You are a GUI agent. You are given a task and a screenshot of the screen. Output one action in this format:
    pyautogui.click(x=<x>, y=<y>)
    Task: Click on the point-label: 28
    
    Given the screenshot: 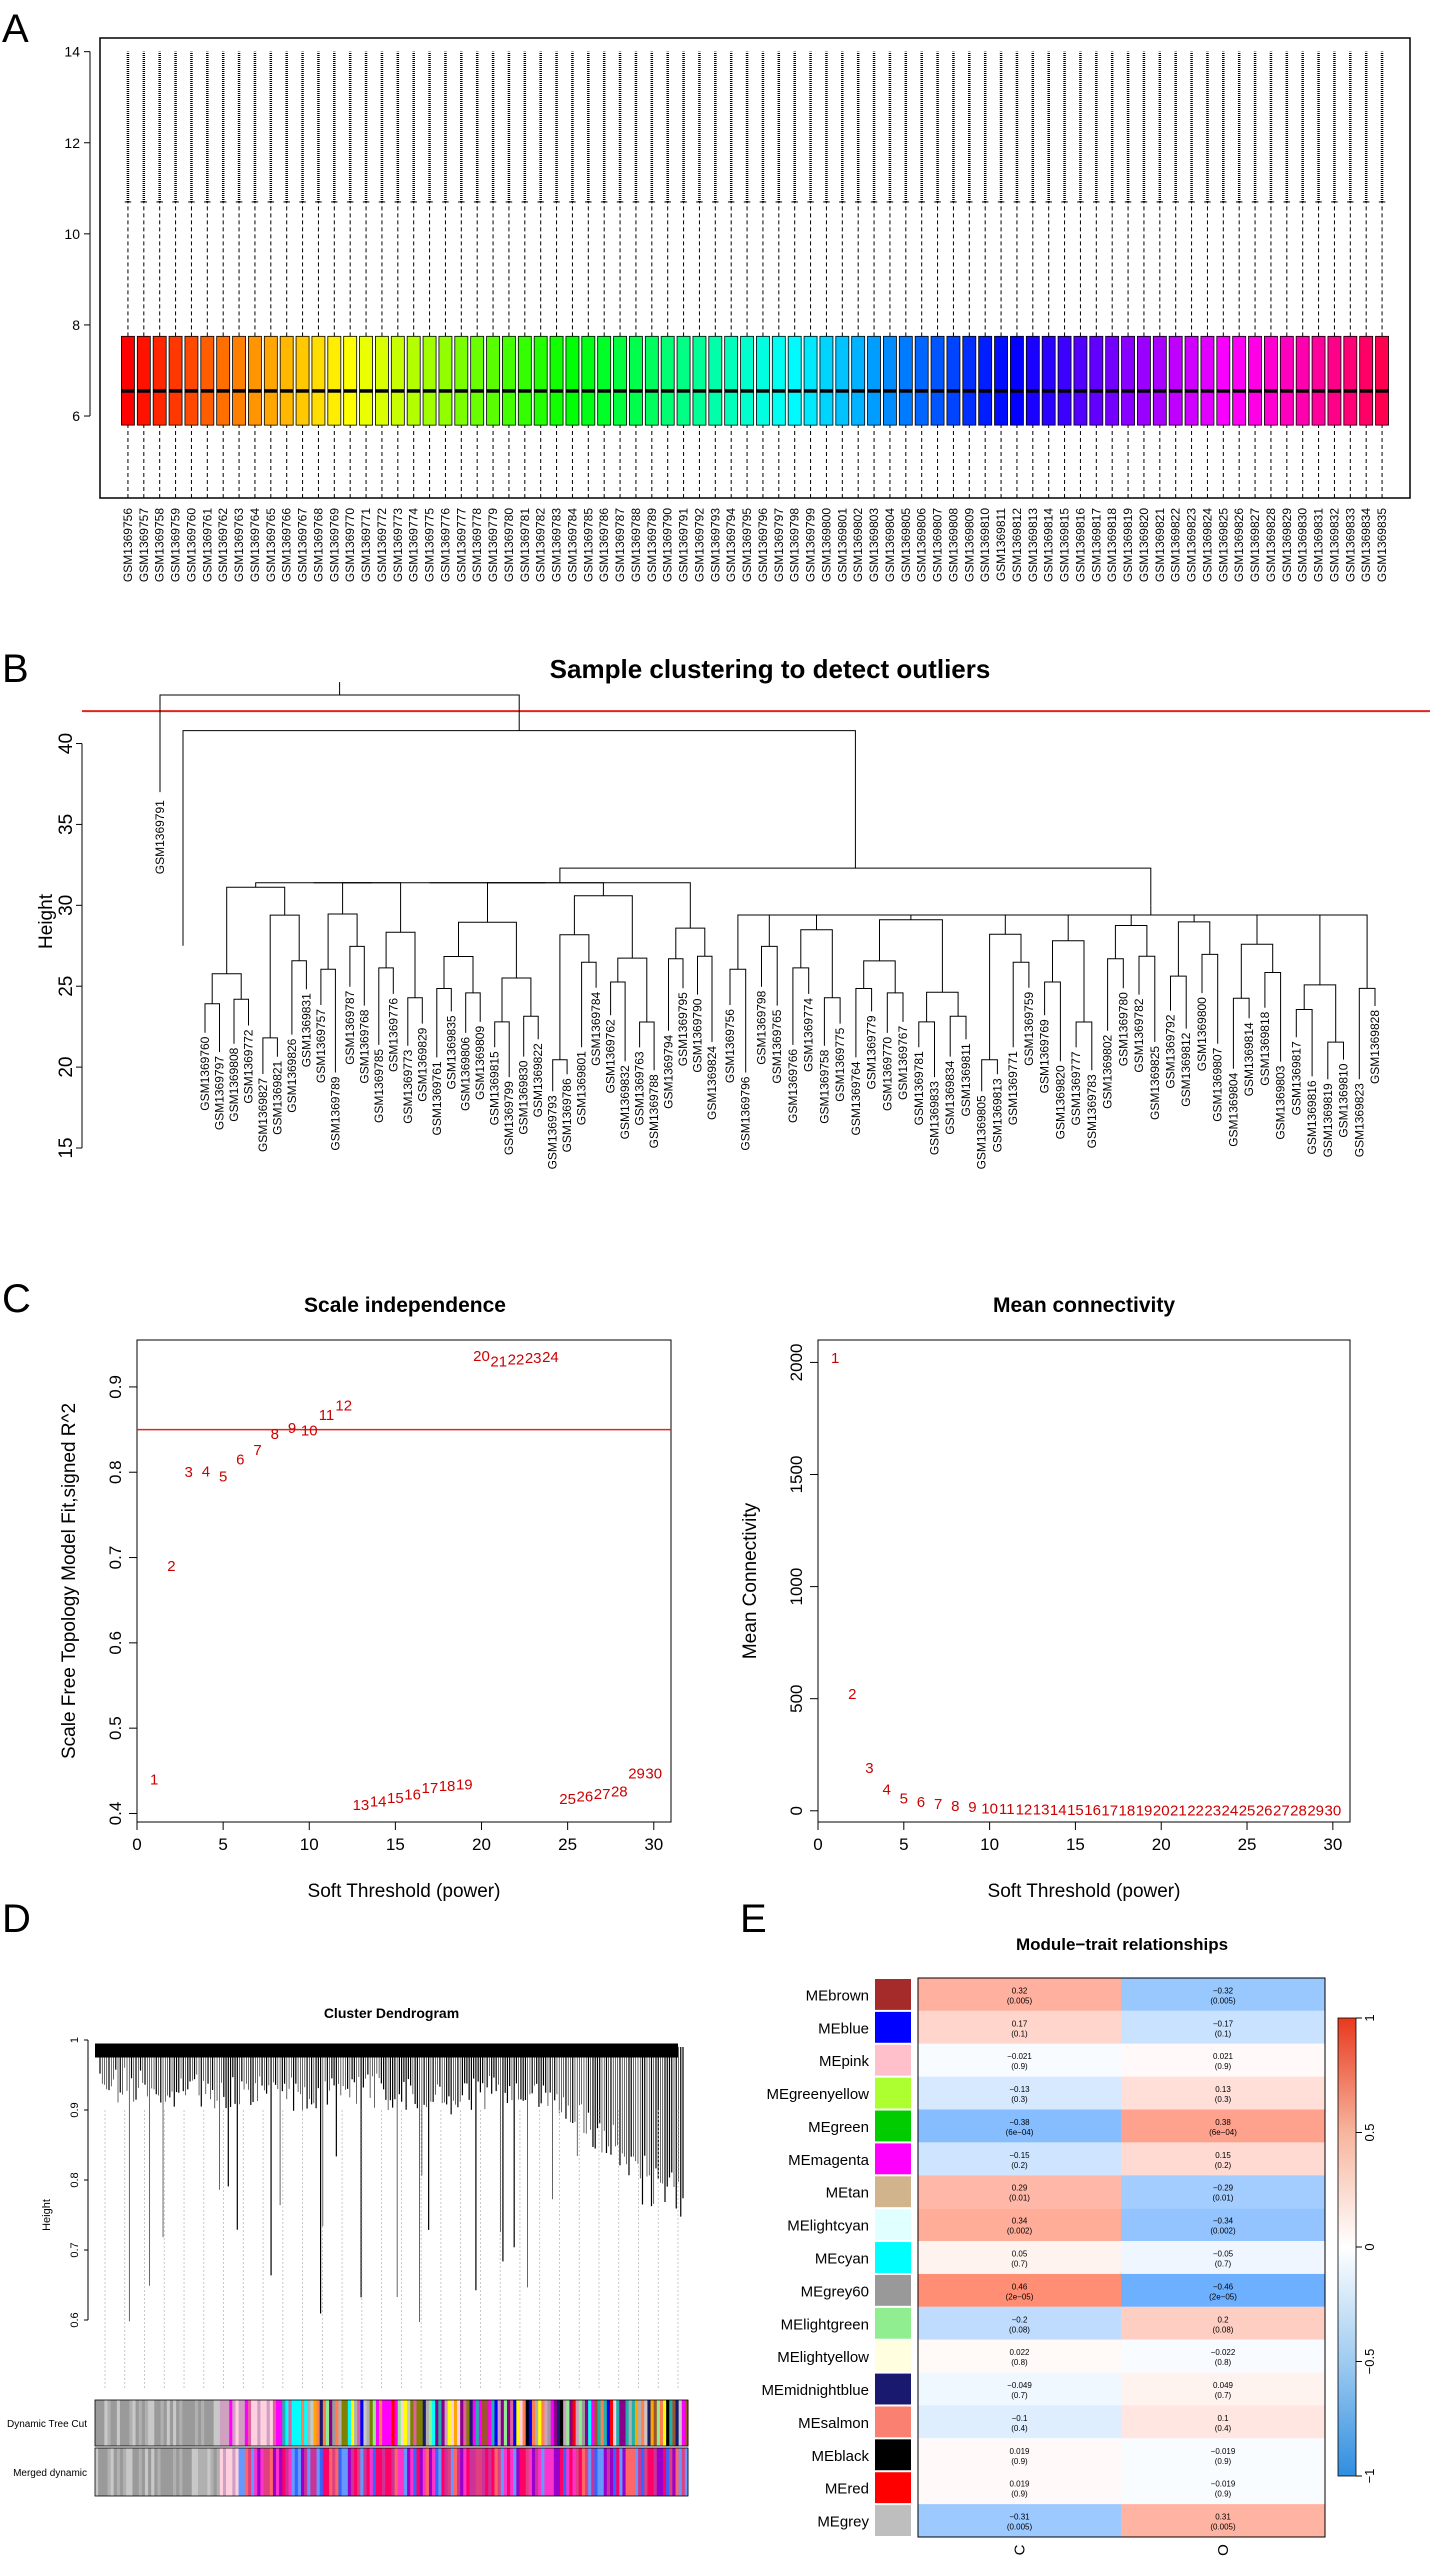 What is the action you would take?
    pyautogui.click(x=619, y=1791)
    